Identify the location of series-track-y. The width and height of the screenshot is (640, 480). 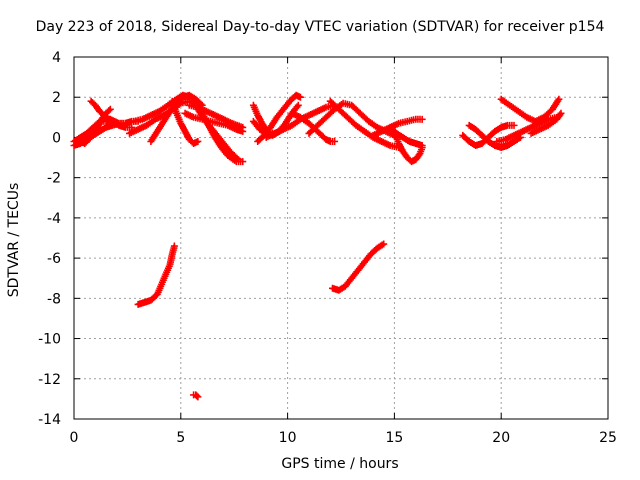
(527, 129).